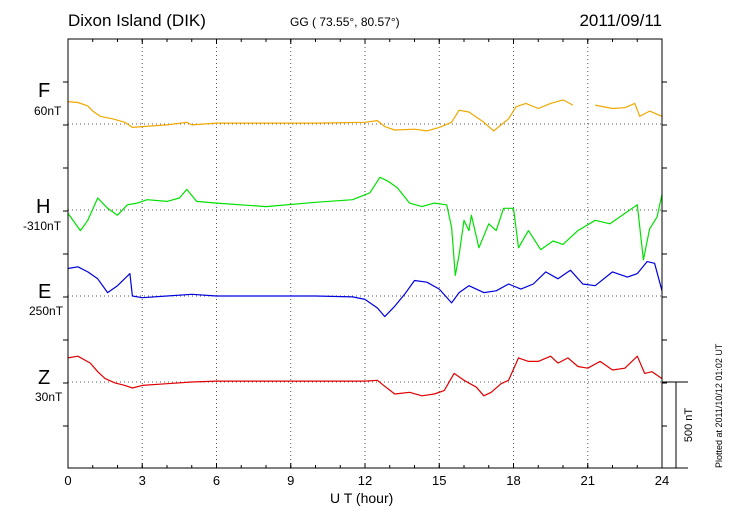 The width and height of the screenshot is (730, 520). What do you see at coordinates (142, 480) in the screenshot?
I see `x-tick-label-3: 3` at bounding box center [142, 480].